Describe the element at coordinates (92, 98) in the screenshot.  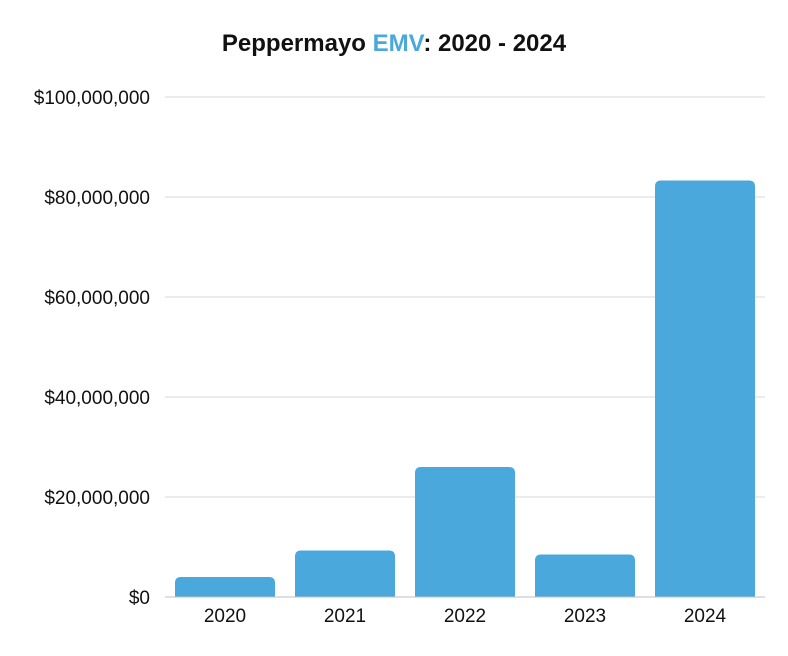
I see `y-tick-label: $100,000,000` at that location.